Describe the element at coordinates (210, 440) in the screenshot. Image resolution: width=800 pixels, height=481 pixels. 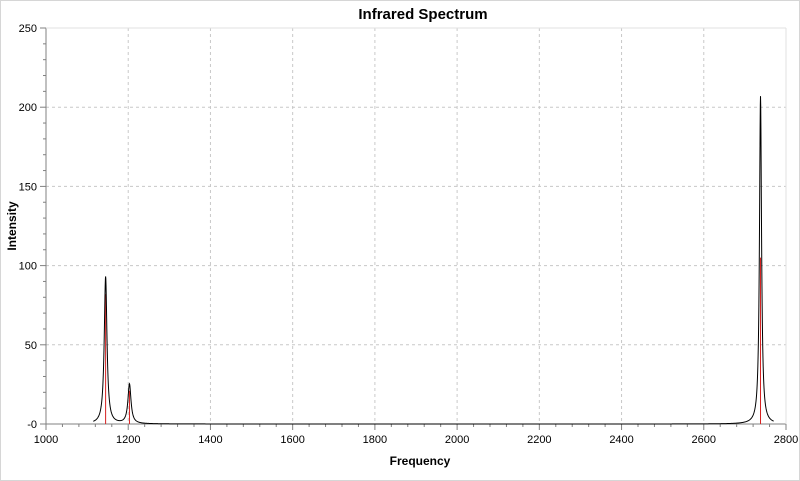
I see `x-tick-label: 1400` at that location.